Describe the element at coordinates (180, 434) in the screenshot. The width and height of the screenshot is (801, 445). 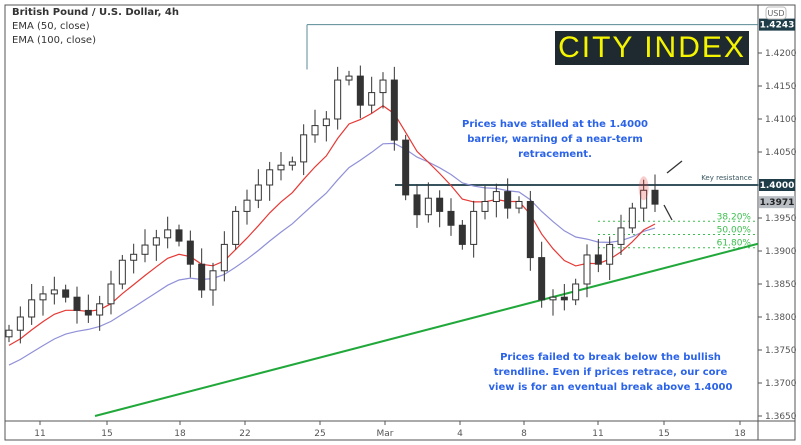
I see `x-tick-label: 18` at that location.